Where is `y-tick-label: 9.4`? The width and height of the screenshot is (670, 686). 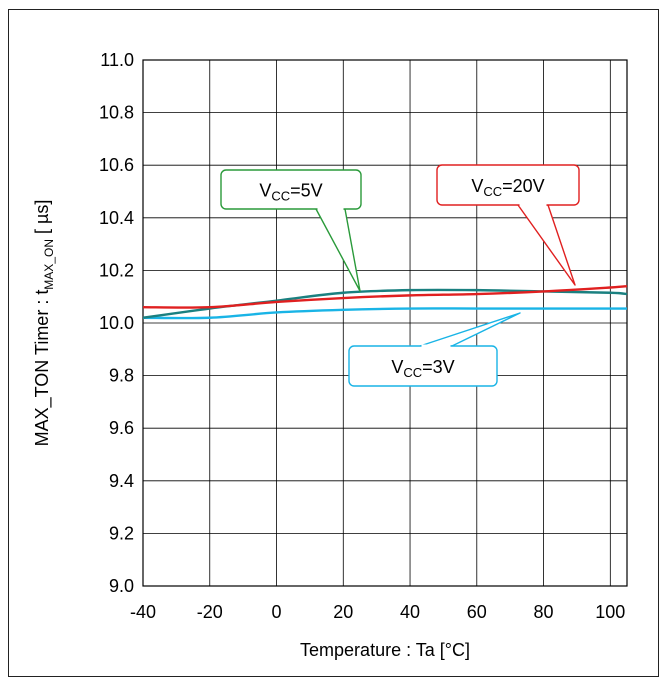
y-tick-label: 9.4 is located at coordinates (121, 481).